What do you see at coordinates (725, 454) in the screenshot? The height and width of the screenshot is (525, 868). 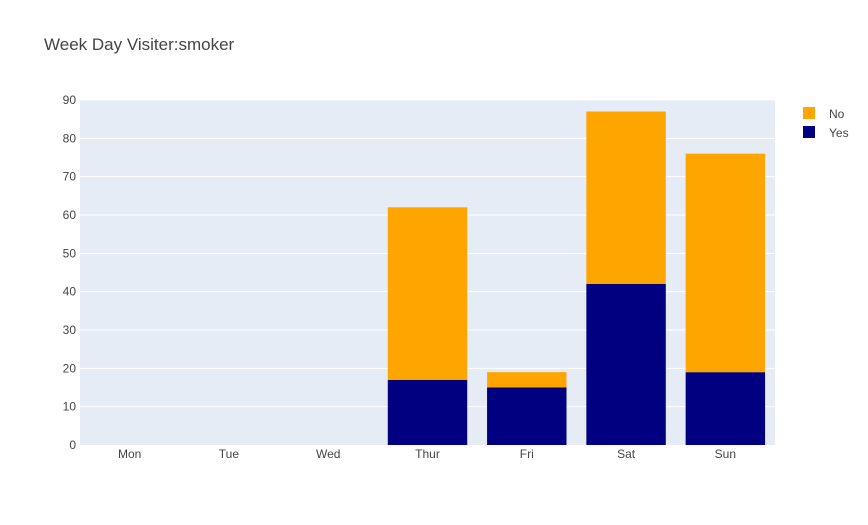 I see `x-tick-label: Sun` at bounding box center [725, 454].